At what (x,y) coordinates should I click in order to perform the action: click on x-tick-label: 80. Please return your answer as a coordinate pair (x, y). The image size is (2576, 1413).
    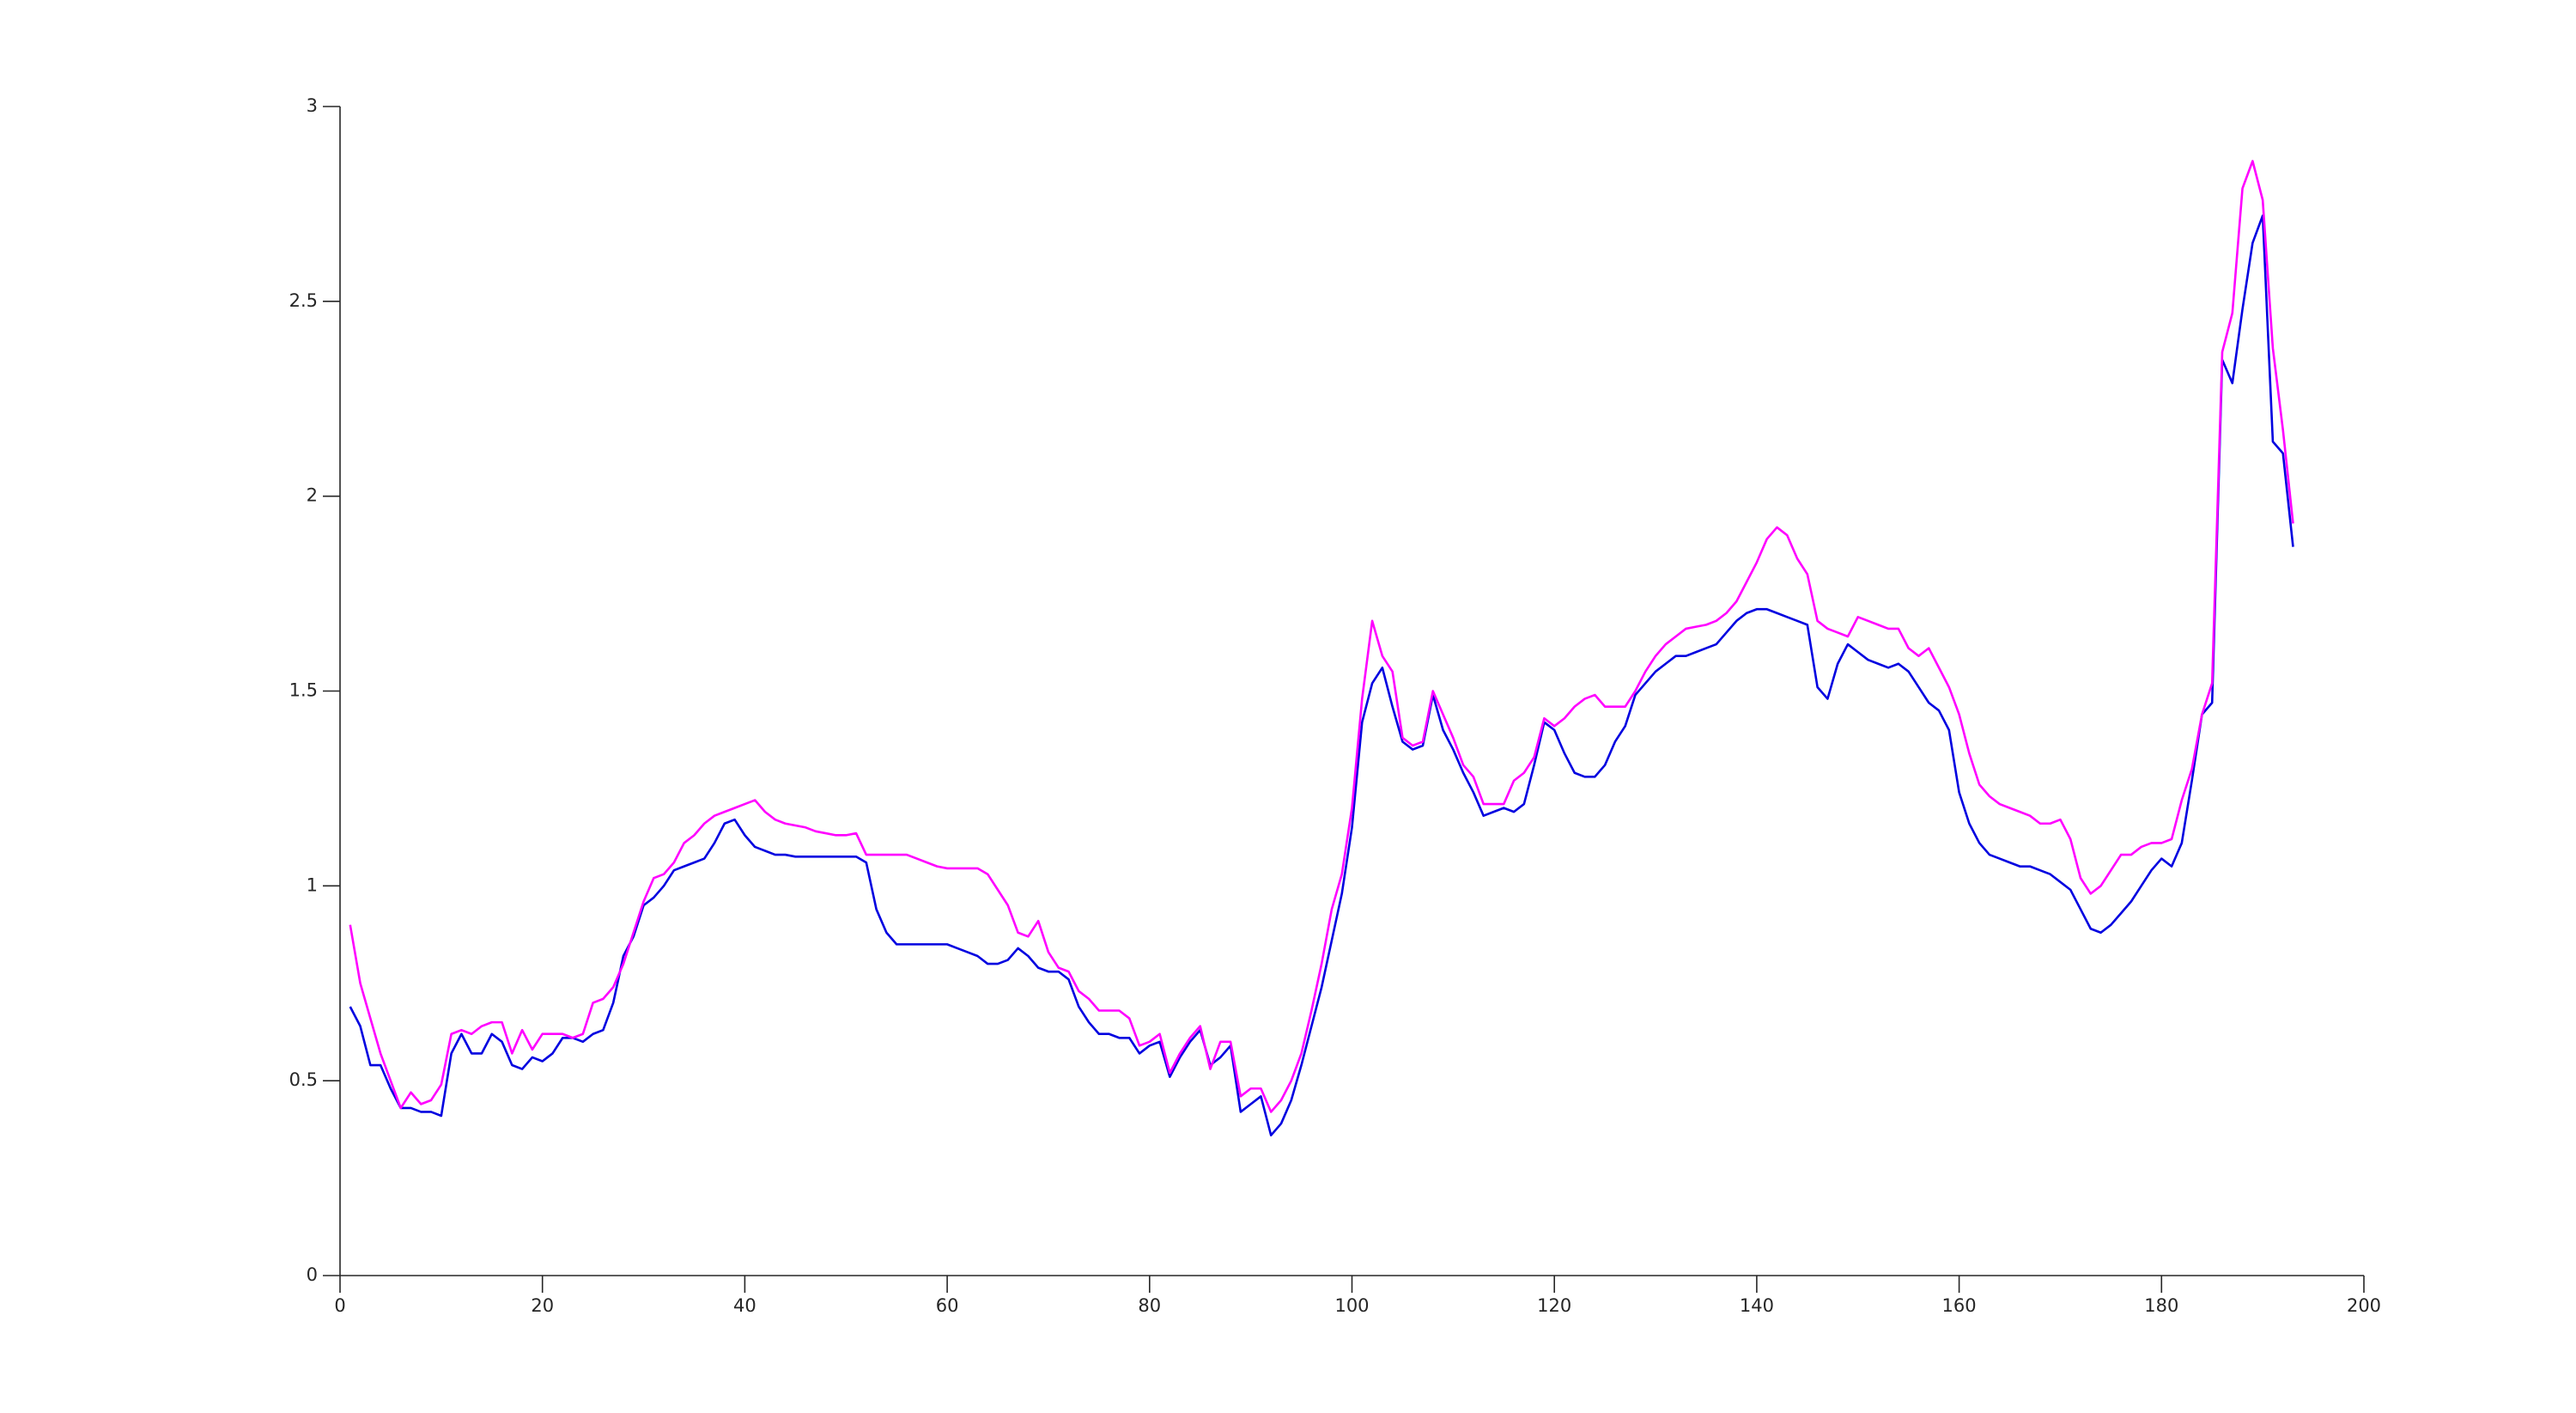
    Looking at the image, I should click on (1149, 1305).